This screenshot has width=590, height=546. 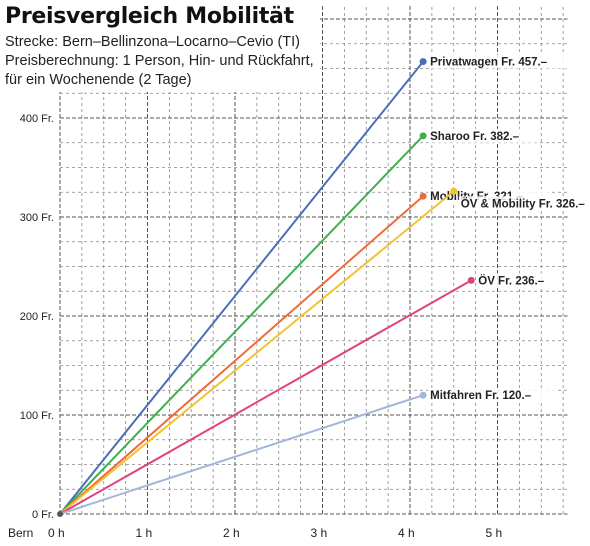 What do you see at coordinates (511, 280) in the screenshot?
I see `series-label: ÖV Fr. 236.–` at bounding box center [511, 280].